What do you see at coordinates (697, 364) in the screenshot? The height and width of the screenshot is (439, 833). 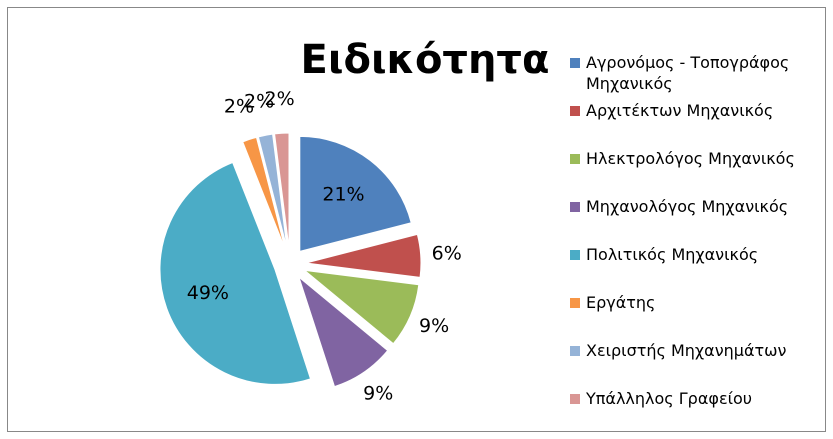 I see `legend-item: Χειριστής Μηχανημάτων` at bounding box center [697, 364].